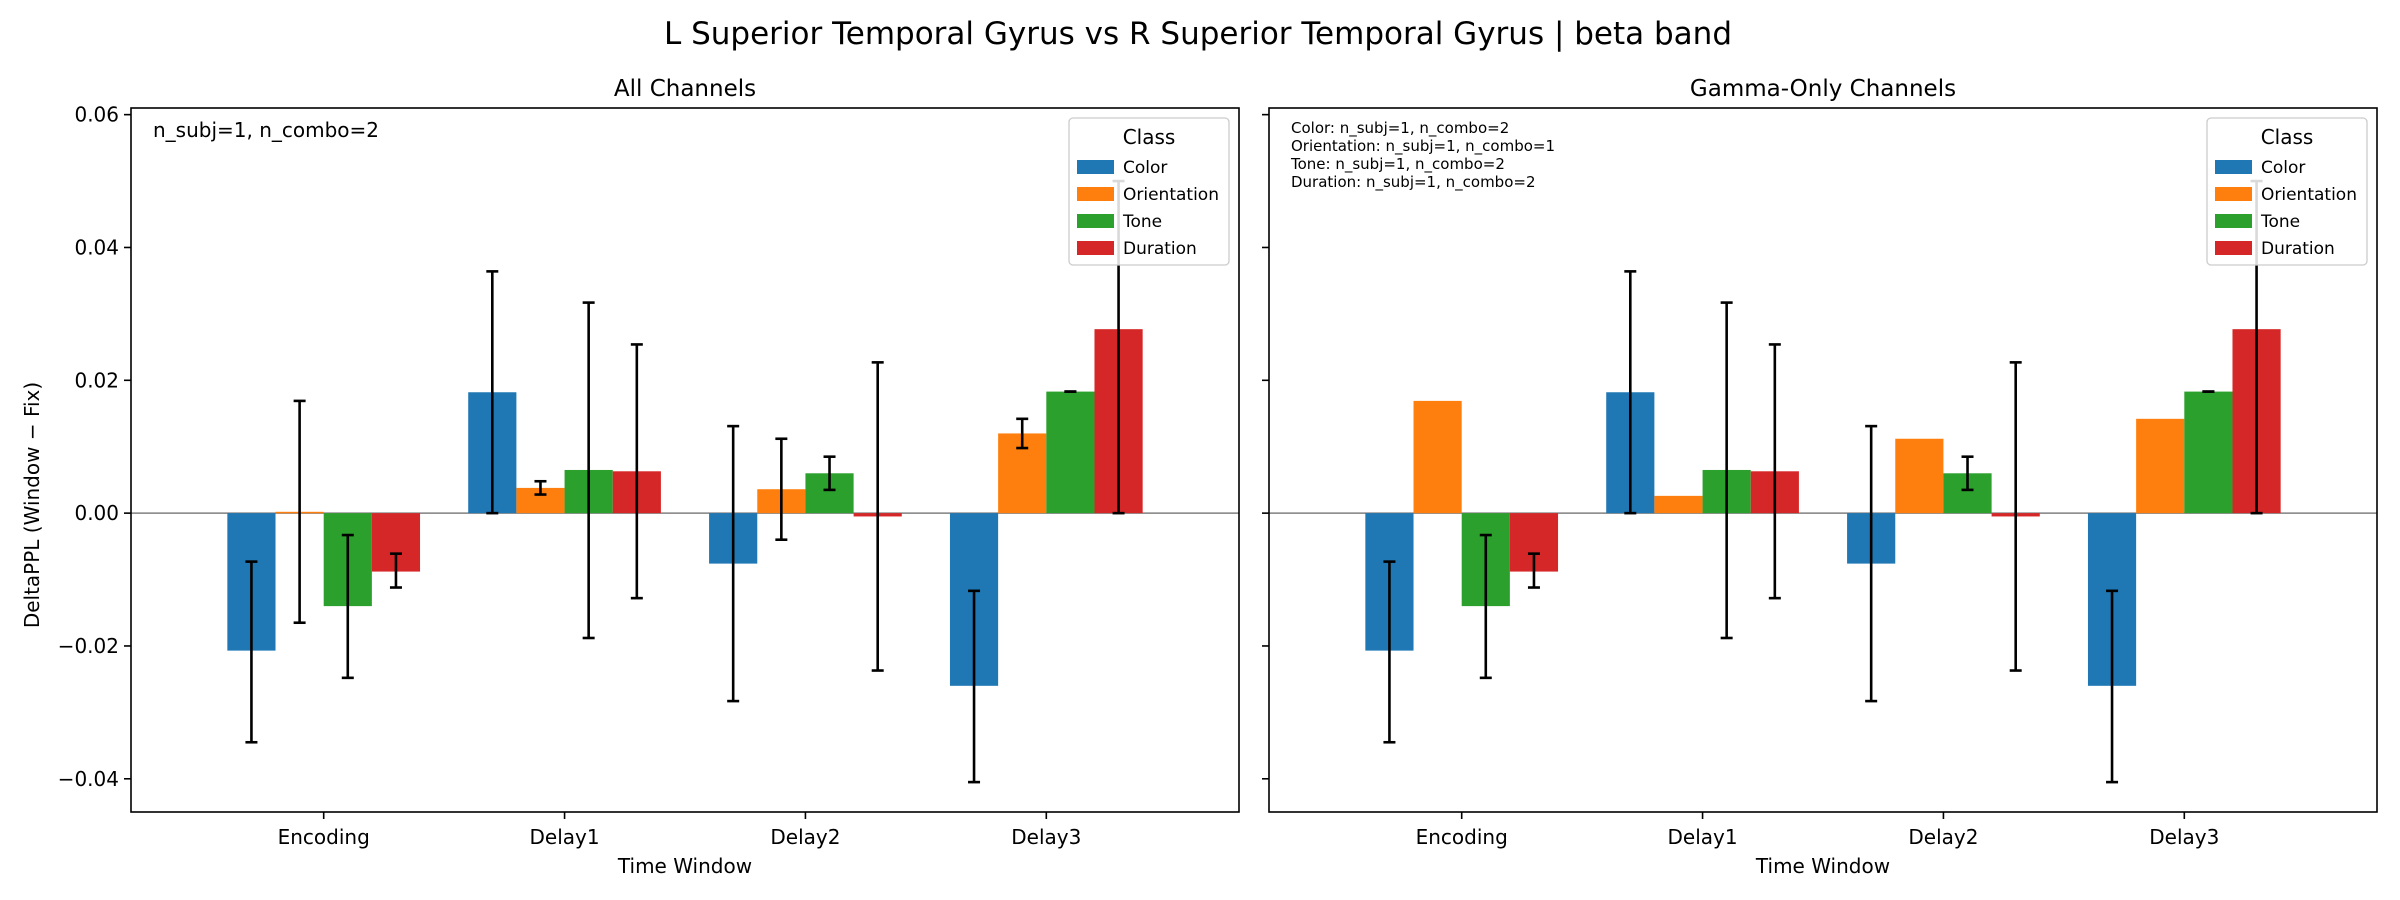 The width and height of the screenshot is (2400, 900). I want to click on y-tick-label: 0.06, so click(96, 115).